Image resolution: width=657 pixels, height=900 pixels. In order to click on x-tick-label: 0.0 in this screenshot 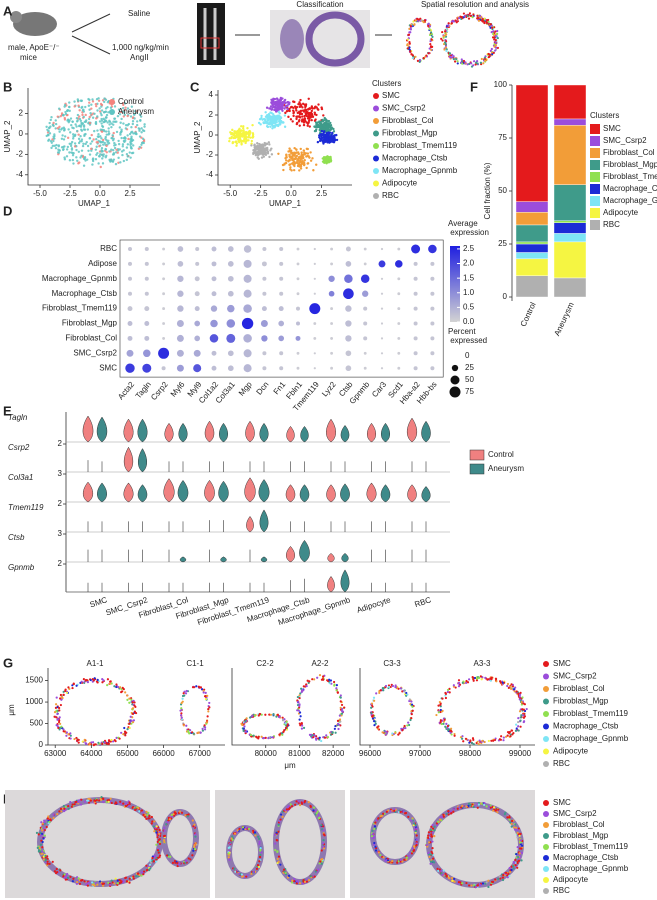, I will do `click(292, 193)`.